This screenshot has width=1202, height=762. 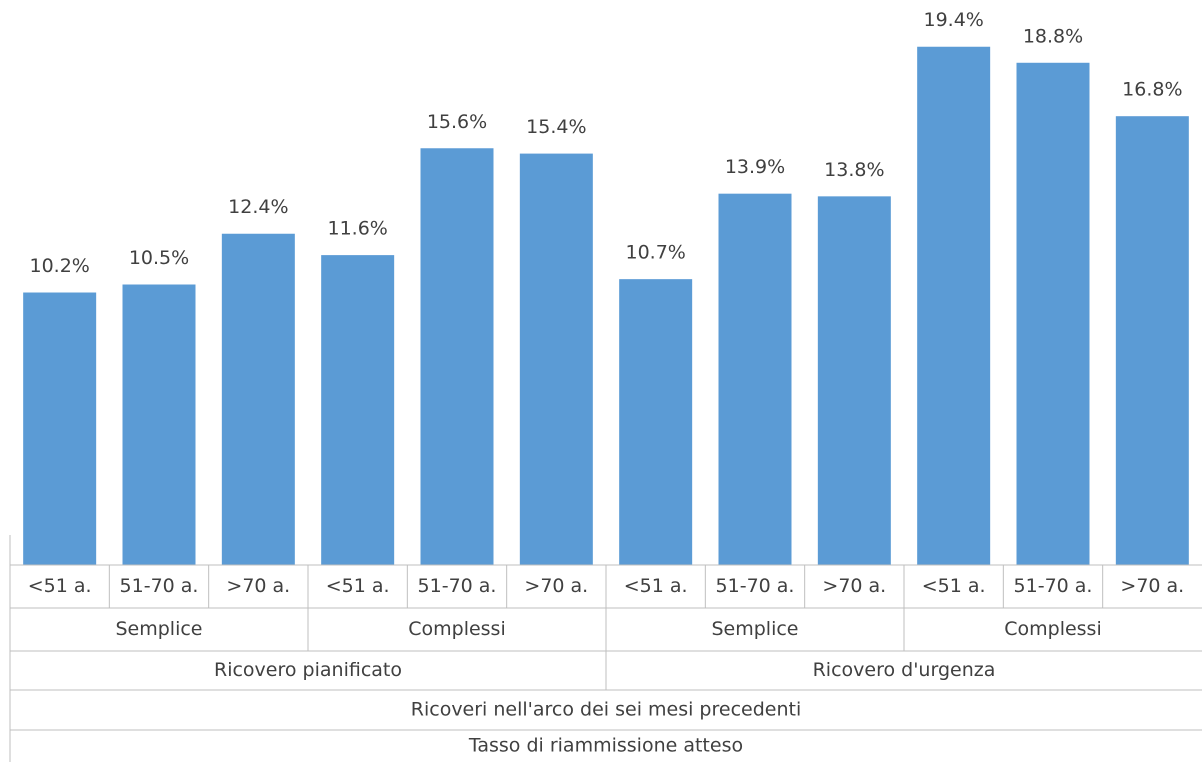 What do you see at coordinates (904, 670) in the screenshot?
I see `group-label: Ricovero d'urgenza` at bounding box center [904, 670].